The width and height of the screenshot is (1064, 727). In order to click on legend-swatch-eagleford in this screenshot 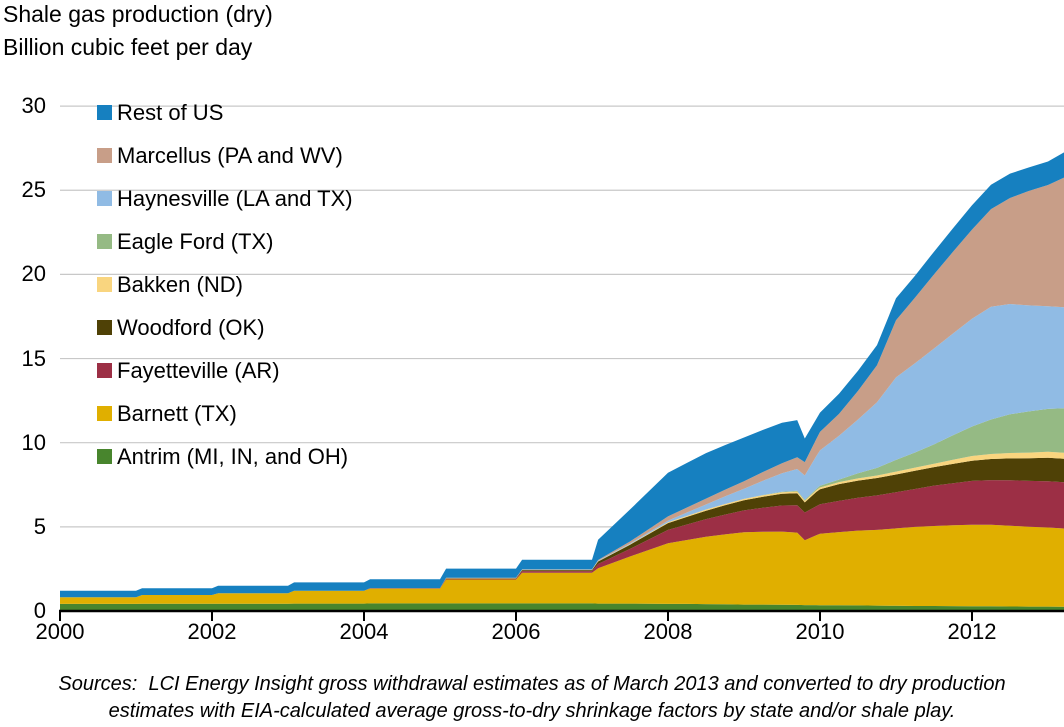, I will do `click(104, 241)`.